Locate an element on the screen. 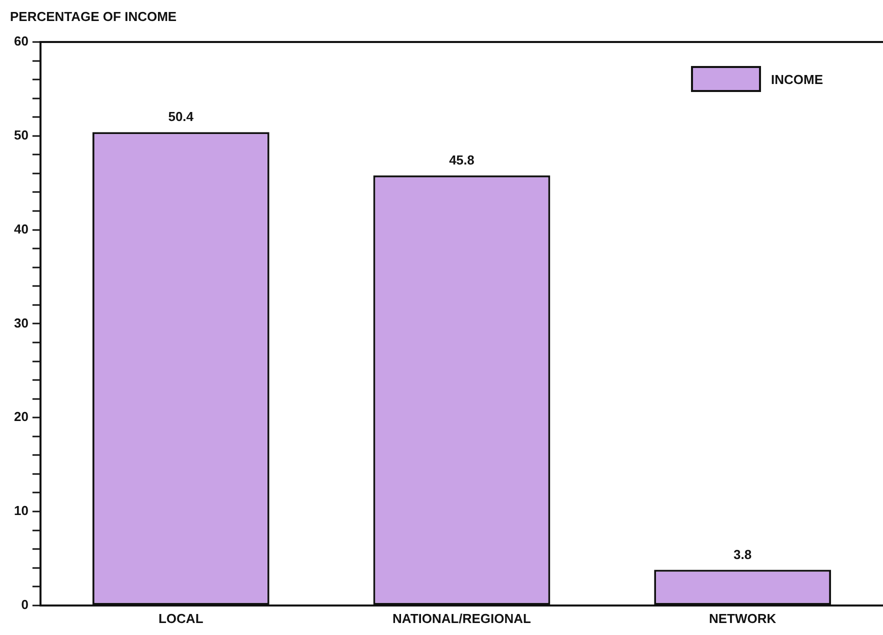 The width and height of the screenshot is (883, 635). y-tick-label: 60 is located at coordinates (21, 41).